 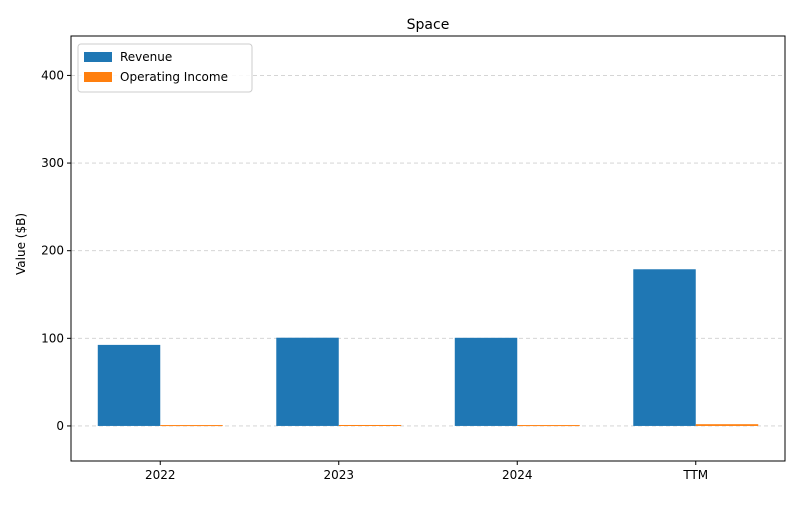 I want to click on y-tick-label-2: 200, so click(x=52, y=251).